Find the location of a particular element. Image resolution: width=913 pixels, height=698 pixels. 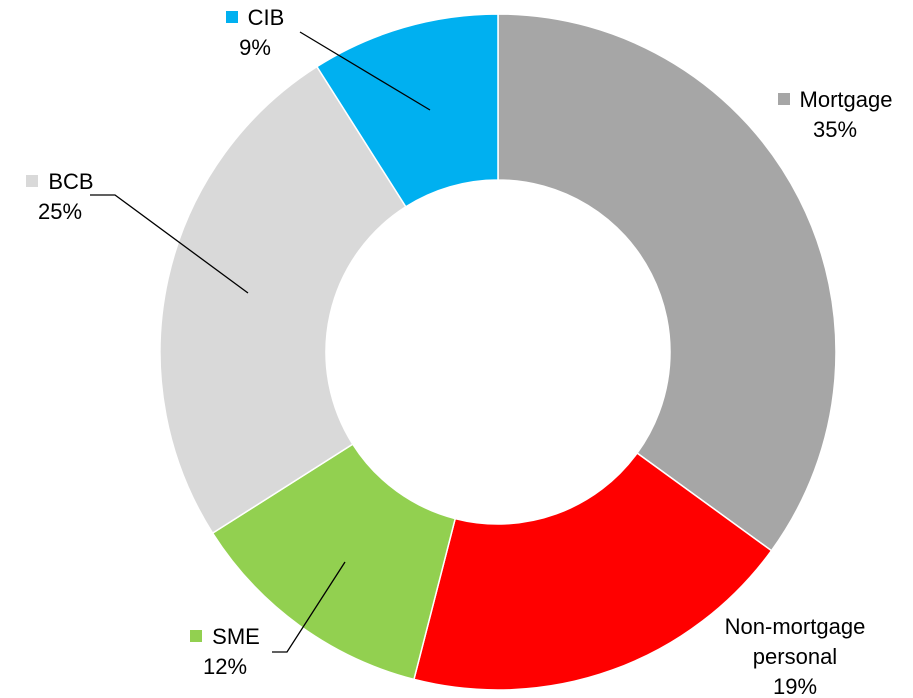

category-label: Mortgage is located at coordinates (846, 99).